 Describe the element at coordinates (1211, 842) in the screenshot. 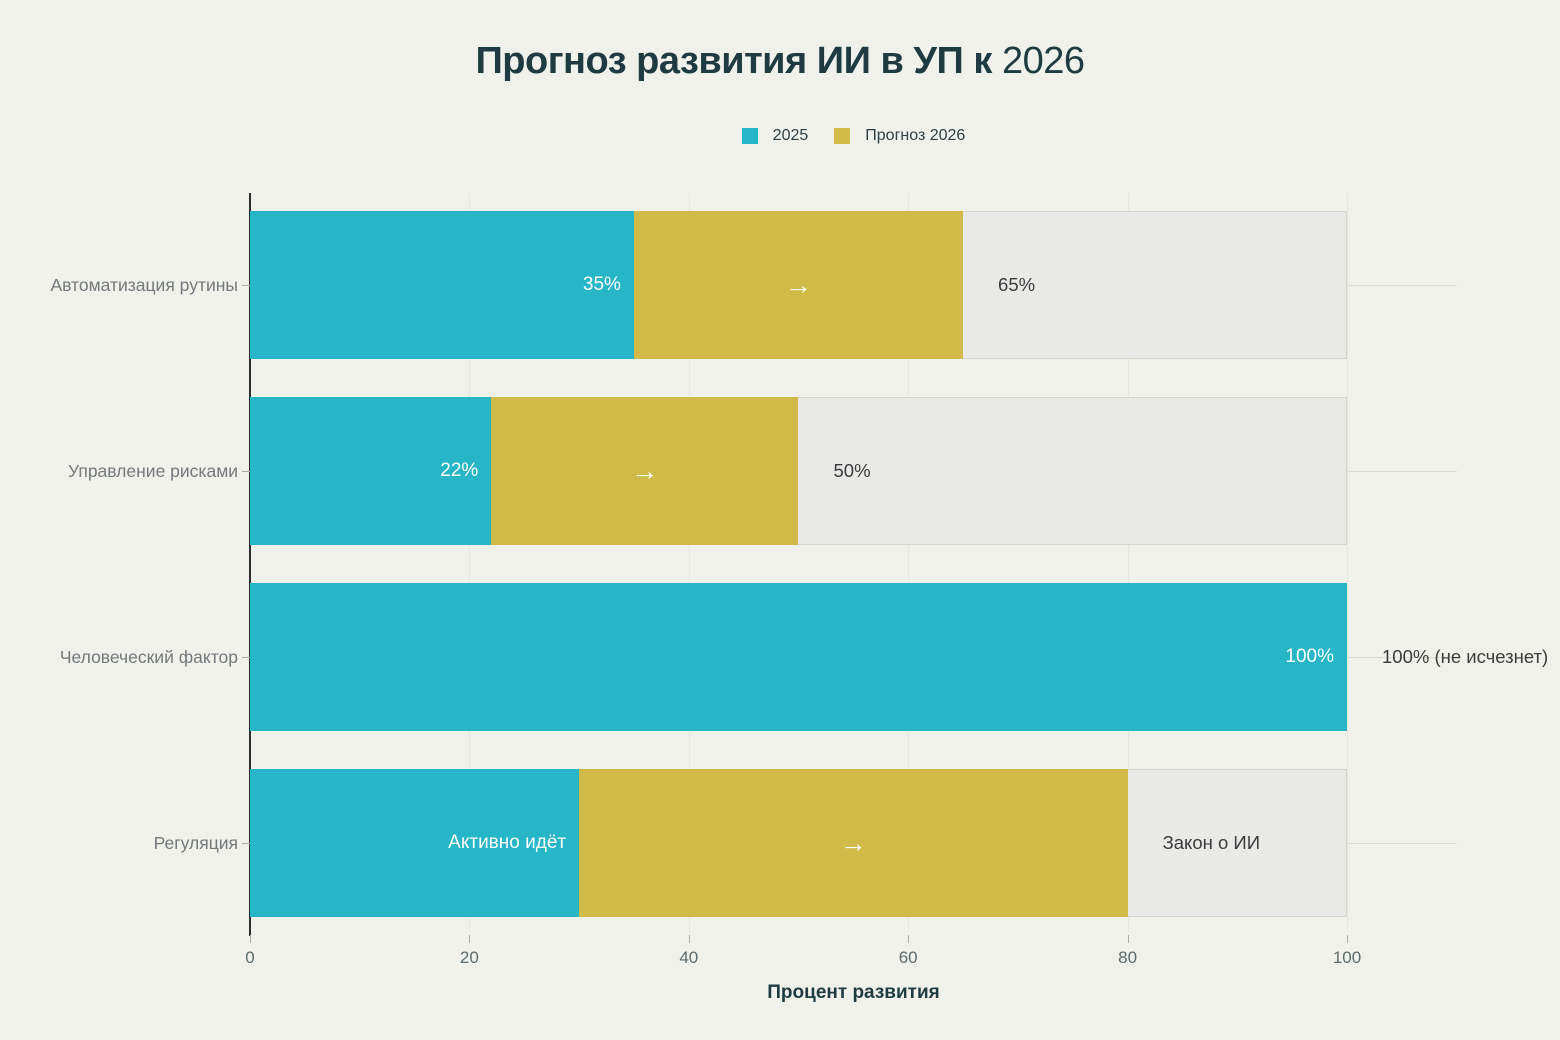

I see `bar-outside-label: Закон о ИИ` at that location.